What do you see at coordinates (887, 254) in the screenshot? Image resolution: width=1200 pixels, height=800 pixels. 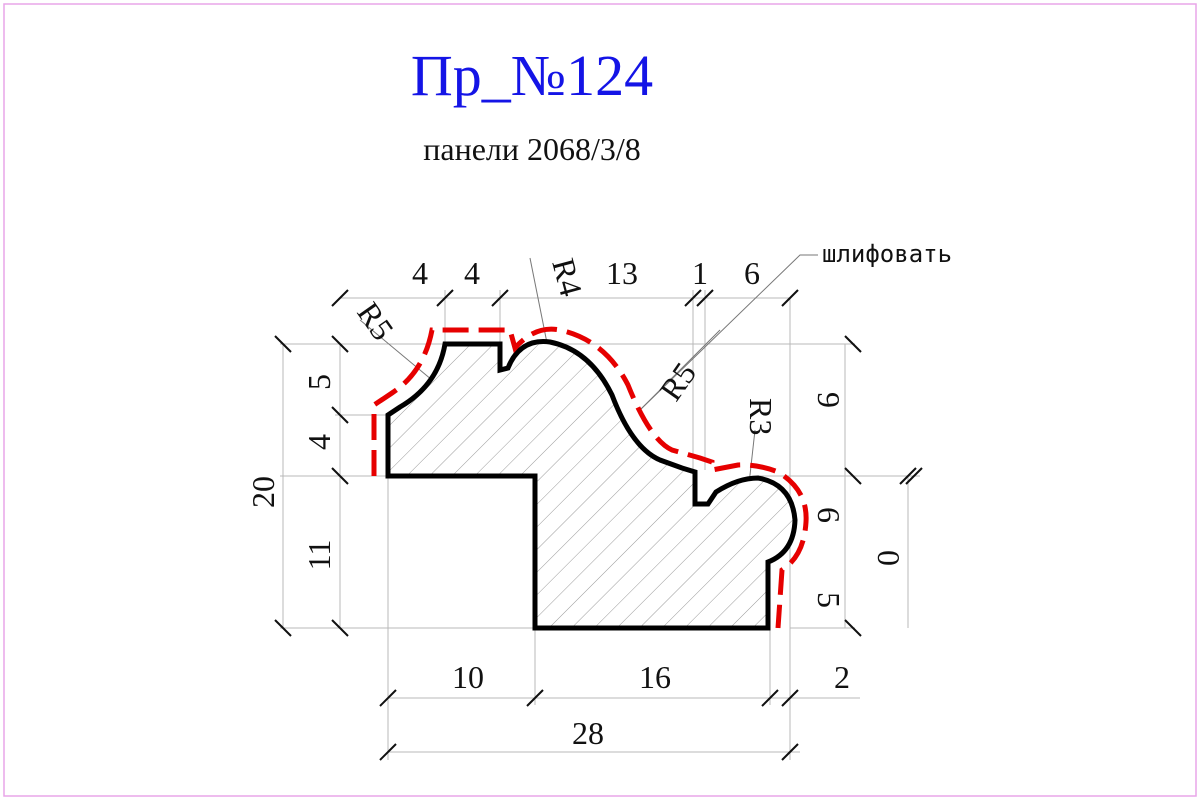 I see `sanding-note: шлифовать` at bounding box center [887, 254].